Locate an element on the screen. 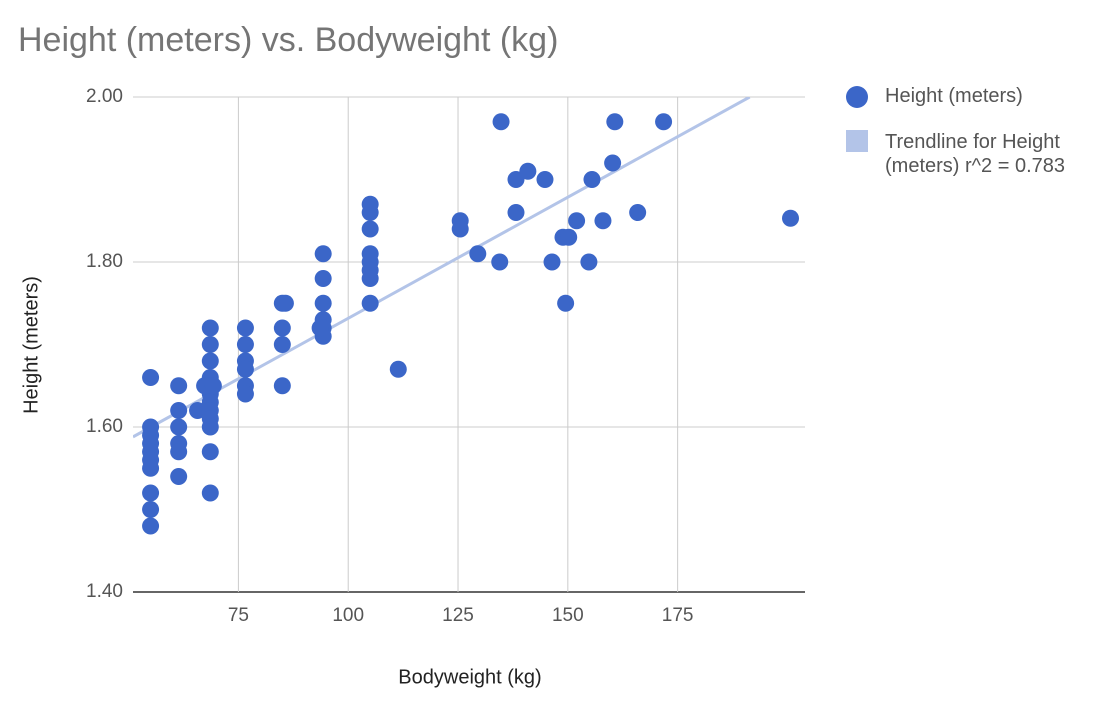 This screenshot has width=1120, height=714. x-tick-label: 100 is located at coordinates (348, 615).